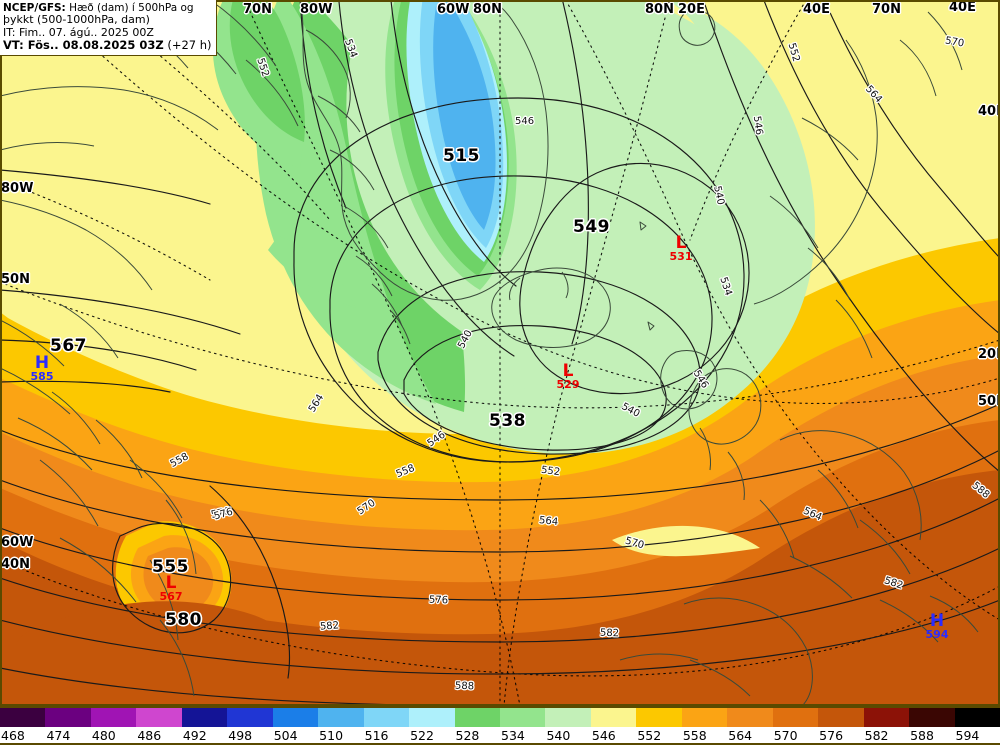  Describe the element at coordinates (649, 735) in the screenshot. I see `colorbar-tick-label: 552` at that location.